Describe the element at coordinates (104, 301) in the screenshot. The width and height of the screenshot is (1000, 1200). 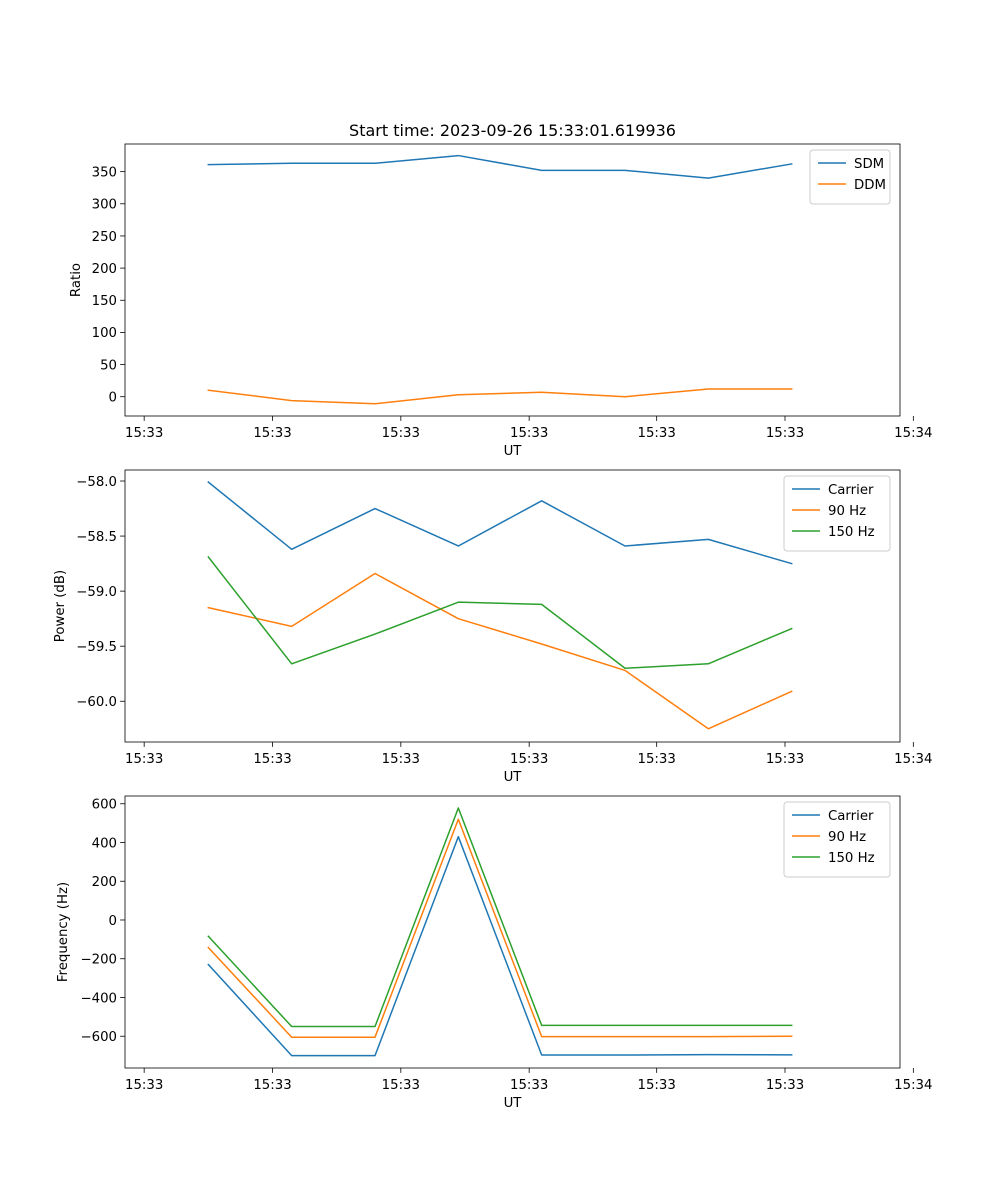
I see `y-tick-label: 150` at that location.